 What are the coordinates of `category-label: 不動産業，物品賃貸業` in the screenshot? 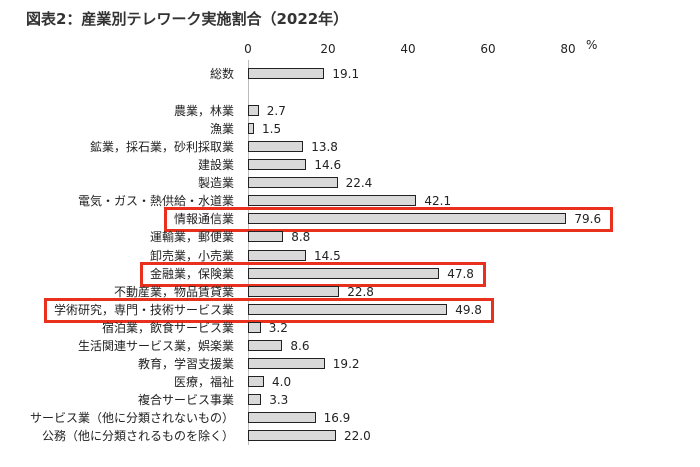 It's located at (173, 291).